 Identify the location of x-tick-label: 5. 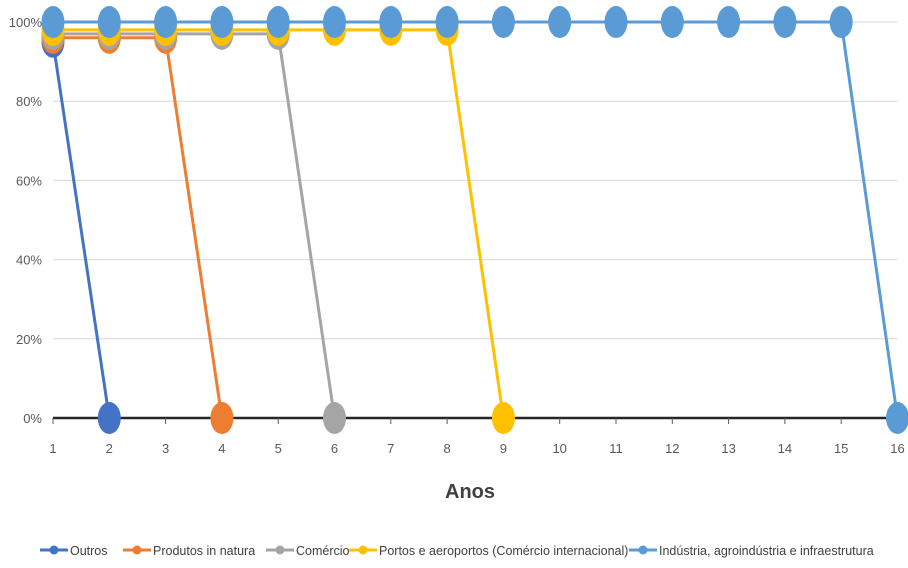
(278, 448).